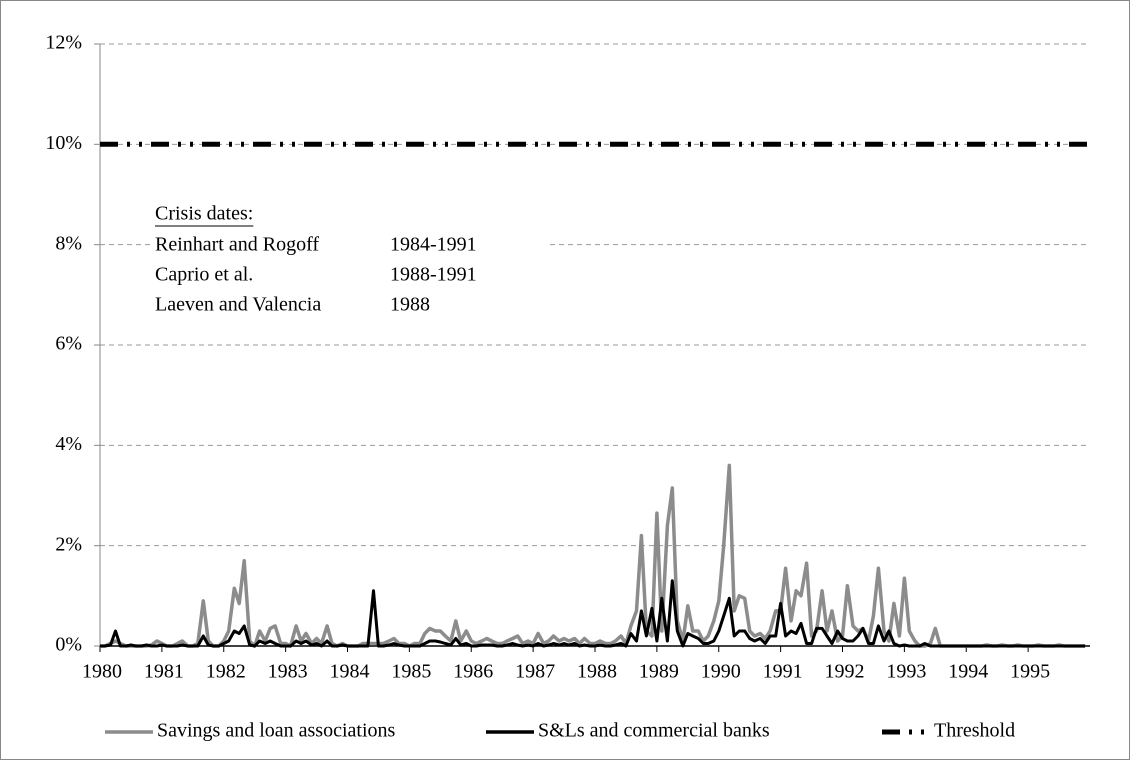 The height and width of the screenshot is (760, 1130). What do you see at coordinates (102, 672) in the screenshot?
I see `x-tick-label: 1980` at bounding box center [102, 672].